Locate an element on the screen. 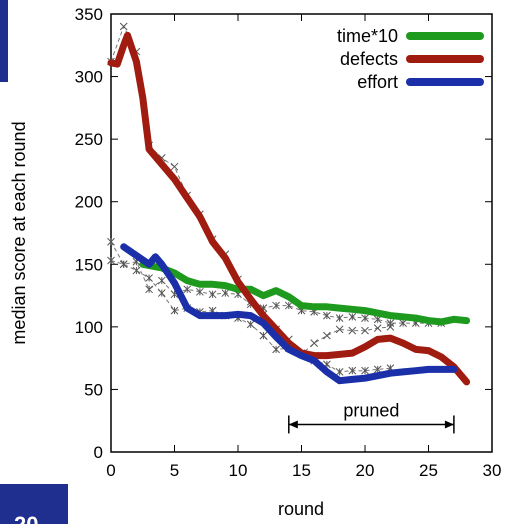 This screenshot has width=523, height=524. y-tick-label: 250 is located at coordinates (89, 139).